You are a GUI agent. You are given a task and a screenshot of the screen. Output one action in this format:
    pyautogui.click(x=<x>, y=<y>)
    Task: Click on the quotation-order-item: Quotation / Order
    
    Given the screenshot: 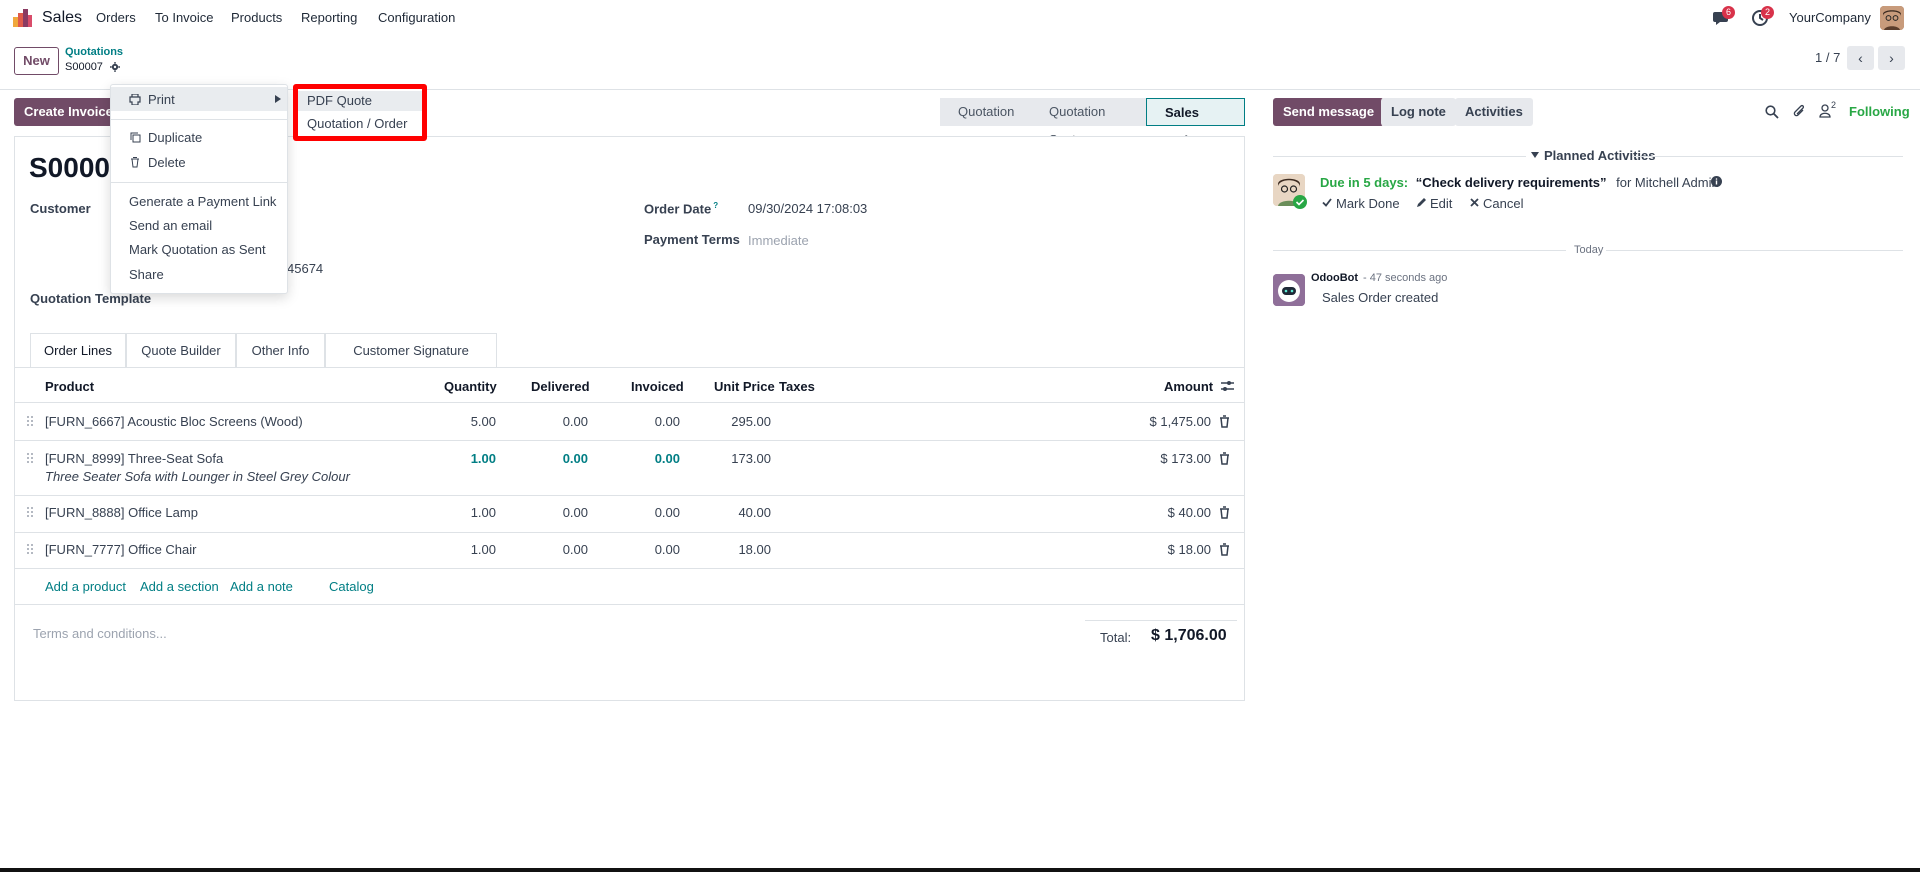 What is the action you would take?
    pyautogui.click(x=357, y=123)
    